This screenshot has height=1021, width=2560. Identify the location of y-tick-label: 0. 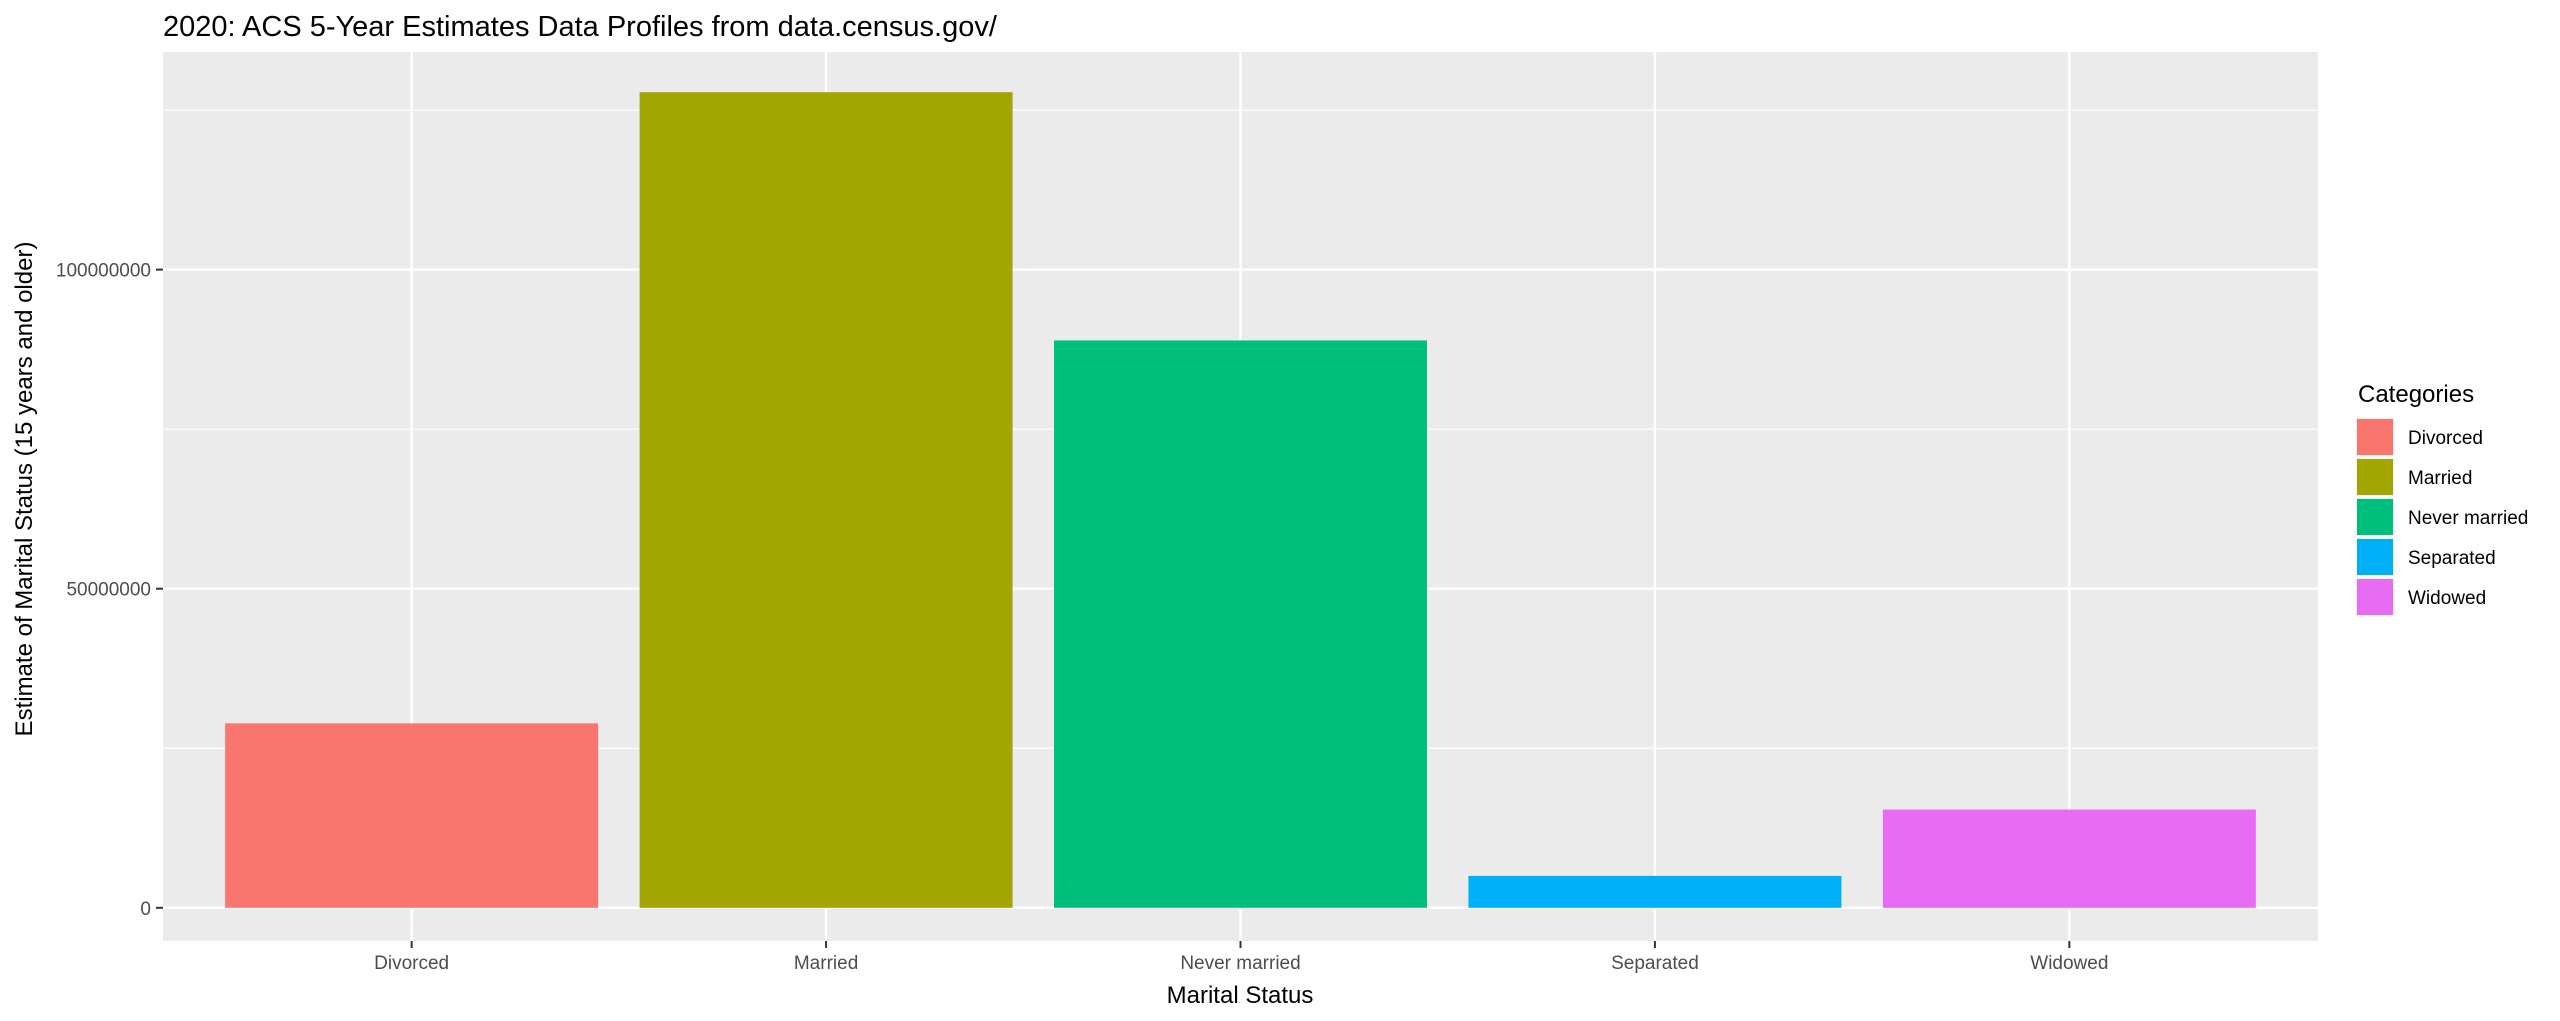
(145, 909).